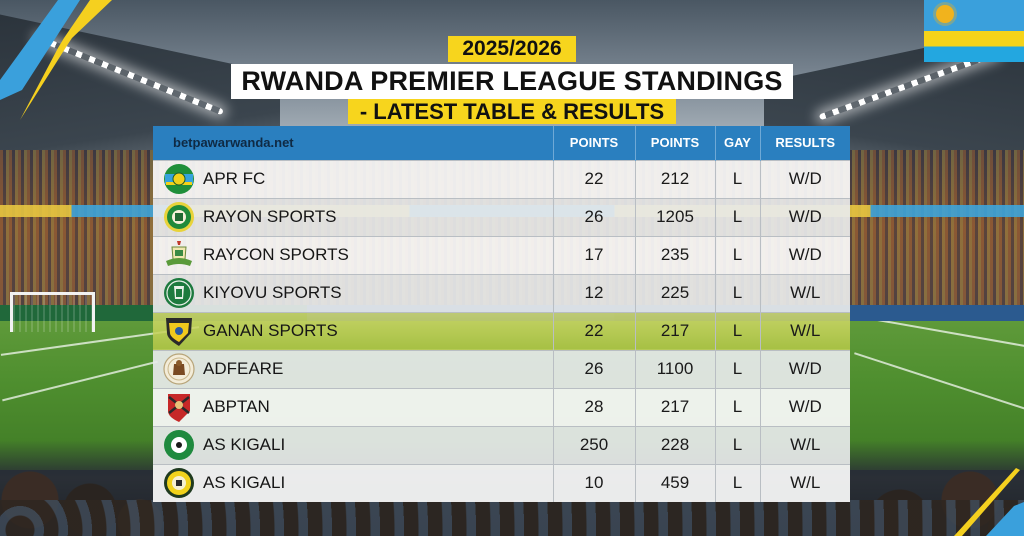 The image size is (1024, 536). I want to click on column-header-points: POINTS, so click(593, 143).